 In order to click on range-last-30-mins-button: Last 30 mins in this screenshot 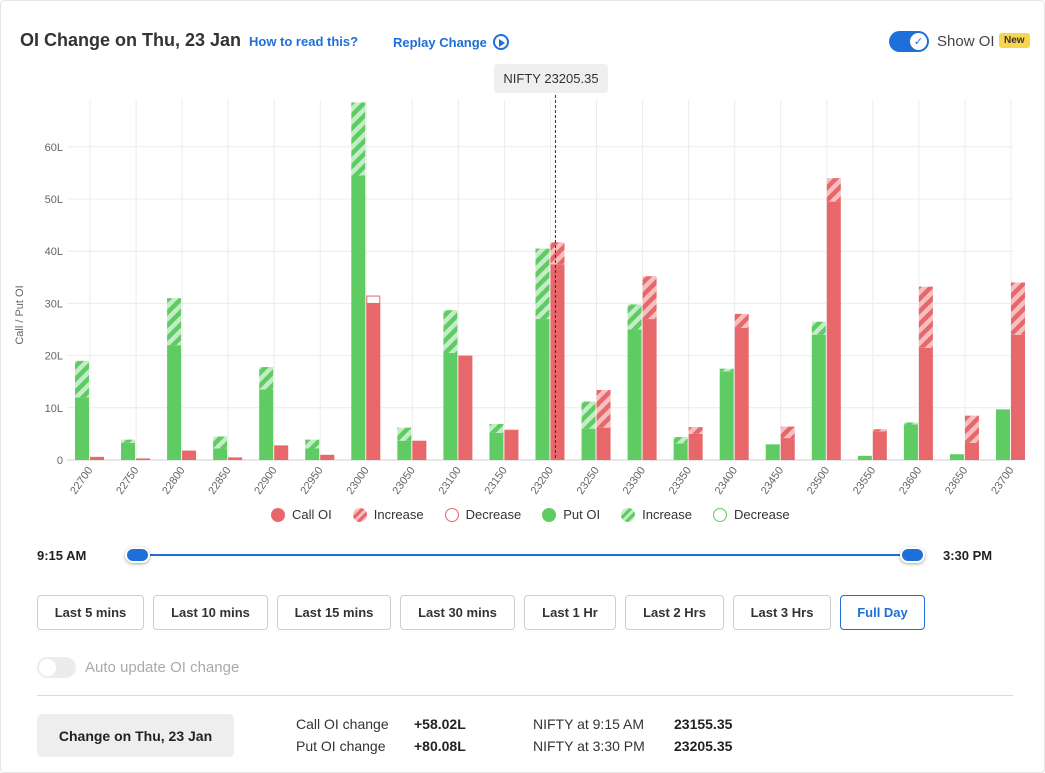, I will do `click(457, 612)`.